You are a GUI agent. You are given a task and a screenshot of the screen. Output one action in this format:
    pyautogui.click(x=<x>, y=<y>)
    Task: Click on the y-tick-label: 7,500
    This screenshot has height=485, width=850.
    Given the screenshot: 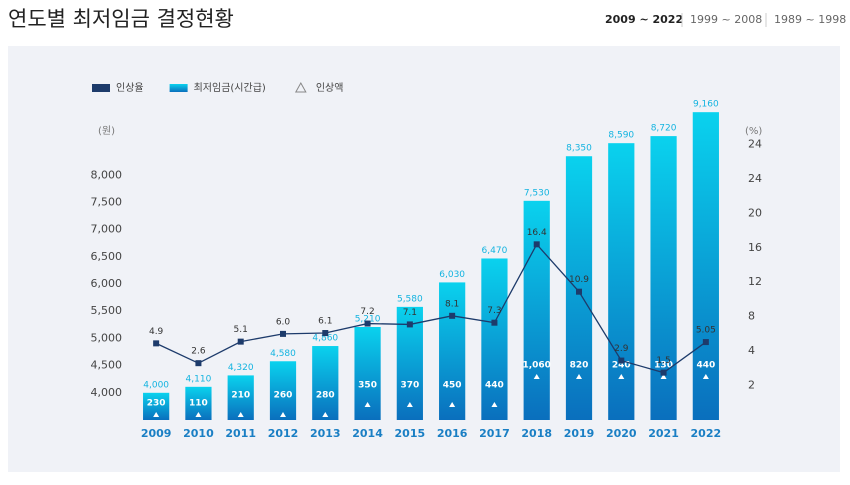 What is the action you would take?
    pyautogui.click(x=107, y=201)
    